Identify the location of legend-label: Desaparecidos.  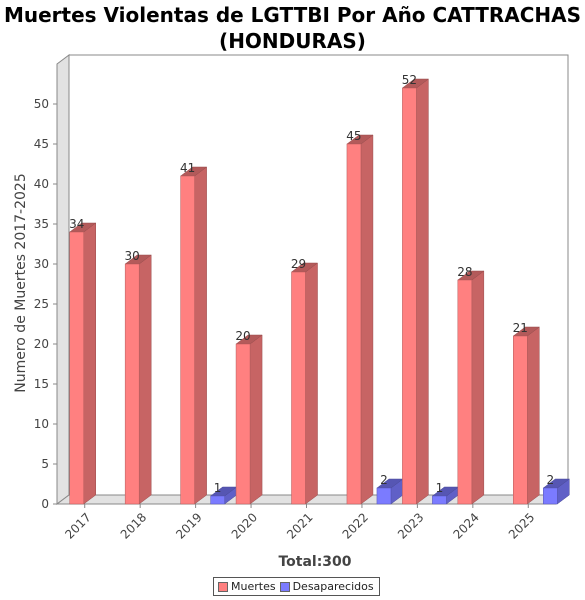
(333, 586).